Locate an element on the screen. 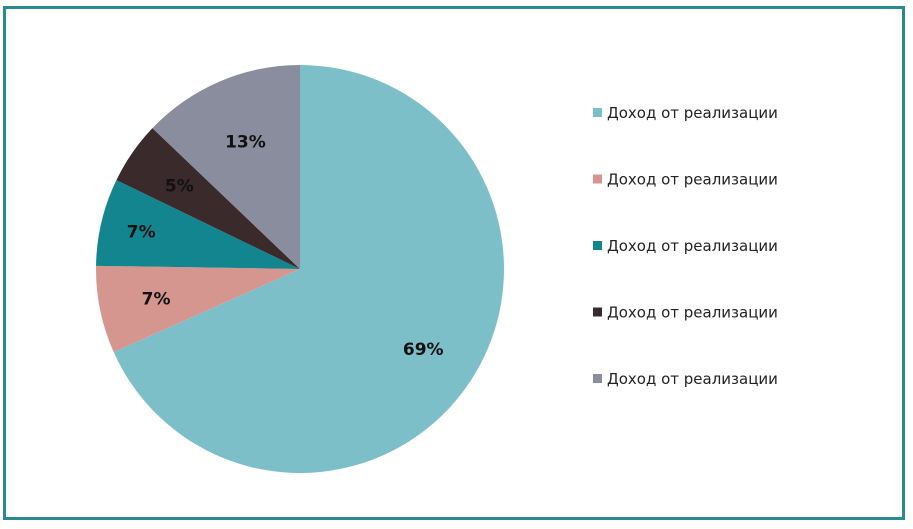  legend-label-5: Доход от реализации is located at coordinates (692, 379).